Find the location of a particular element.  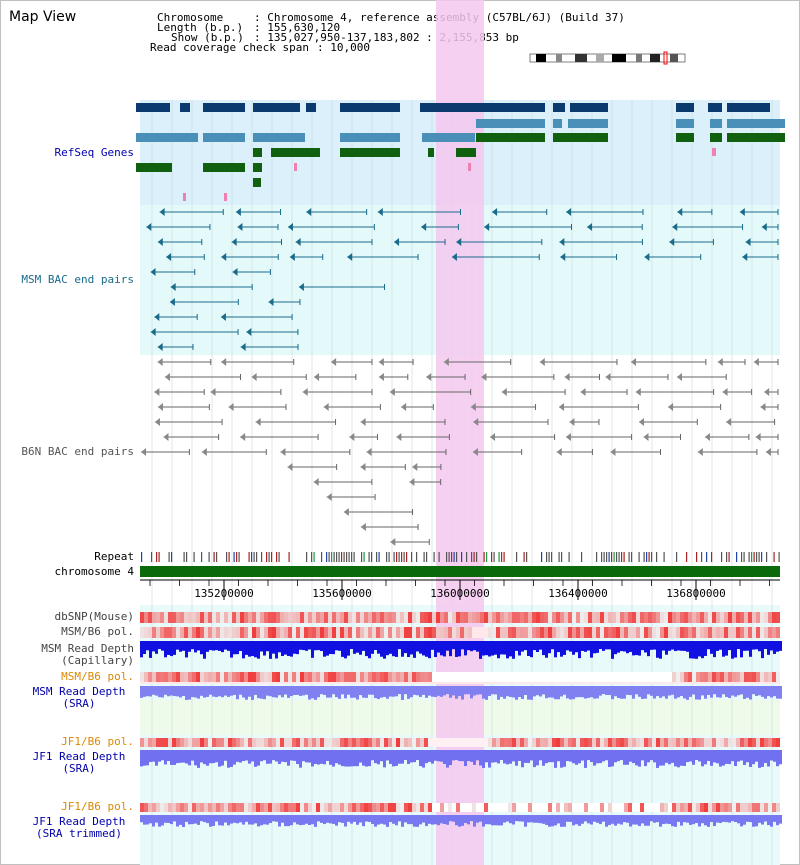

repeat-track-label: Repeat is located at coordinates (114, 556).